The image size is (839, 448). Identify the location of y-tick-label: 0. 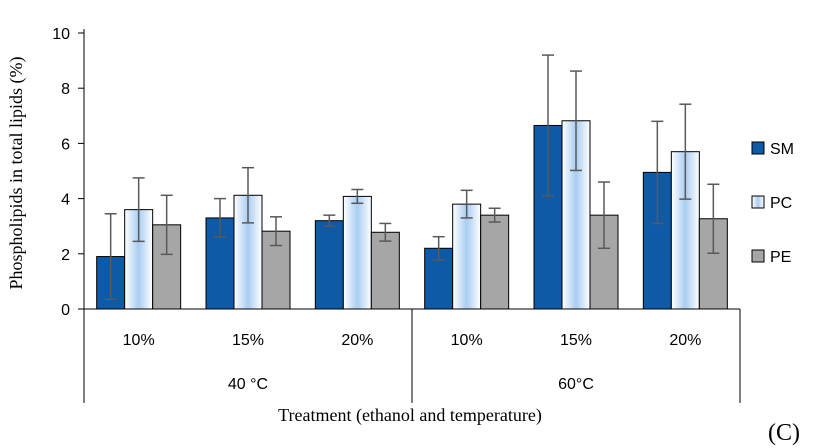
(65, 310).